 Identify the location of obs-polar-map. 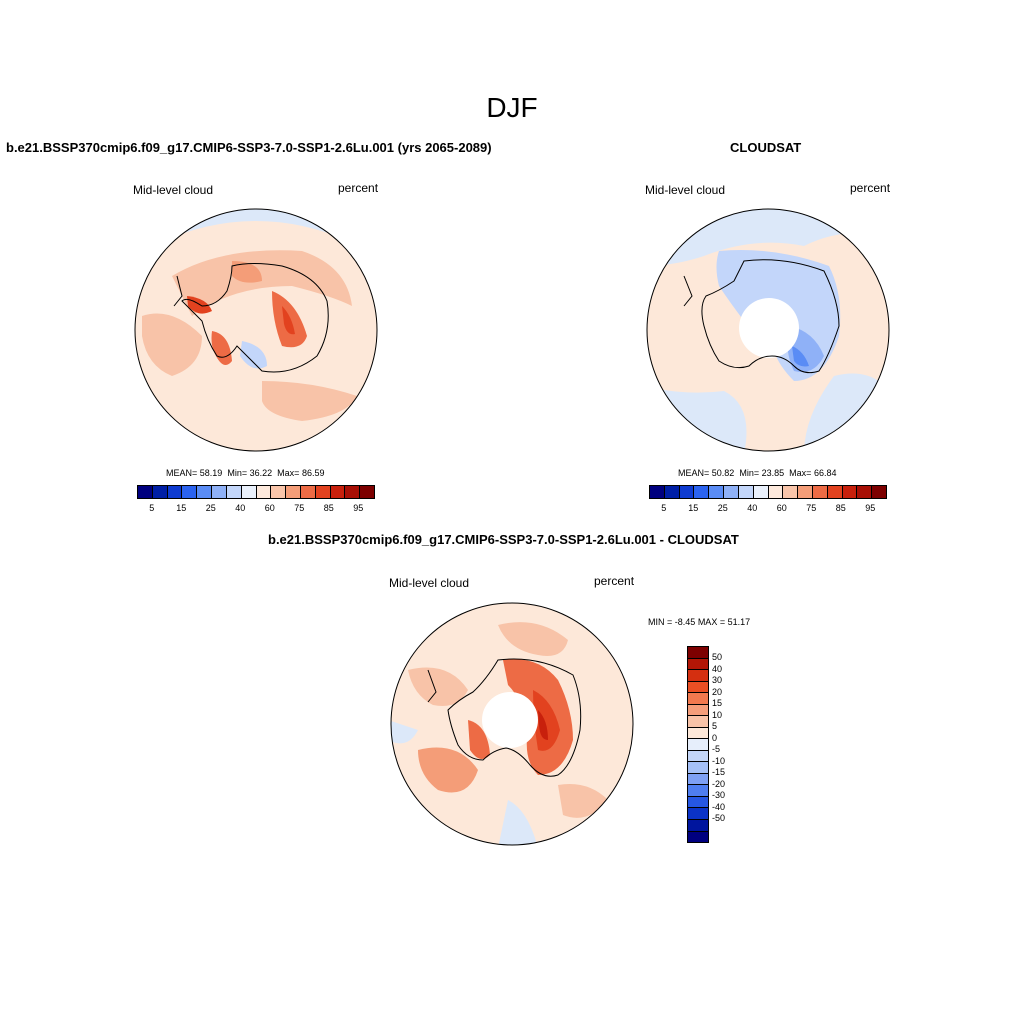
(768, 330).